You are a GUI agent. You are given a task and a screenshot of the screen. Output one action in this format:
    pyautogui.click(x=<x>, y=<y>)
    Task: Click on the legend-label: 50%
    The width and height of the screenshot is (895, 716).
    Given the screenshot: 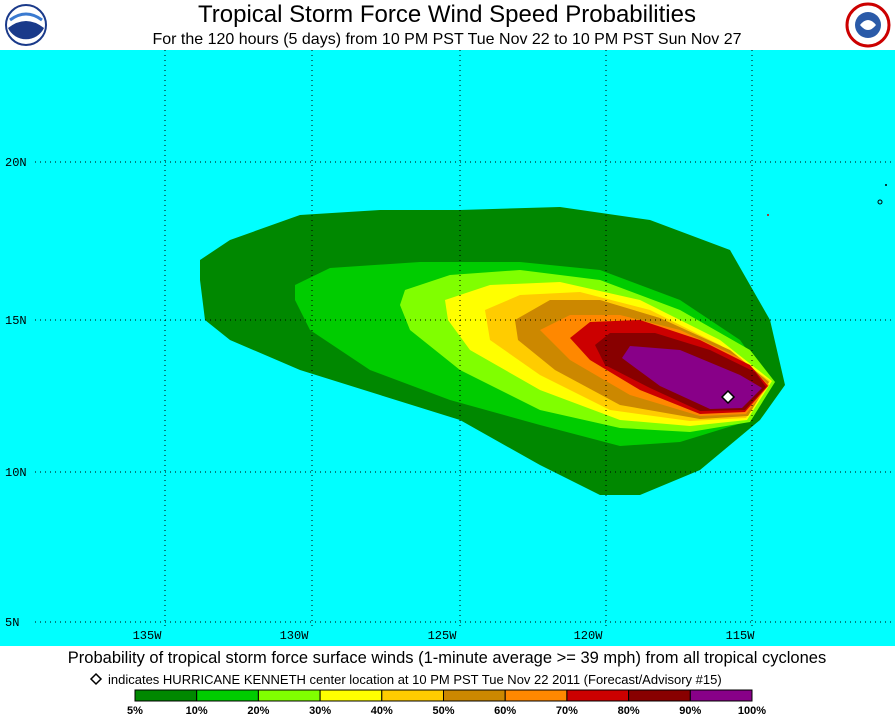 What is the action you would take?
    pyautogui.click(x=443, y=710)
    